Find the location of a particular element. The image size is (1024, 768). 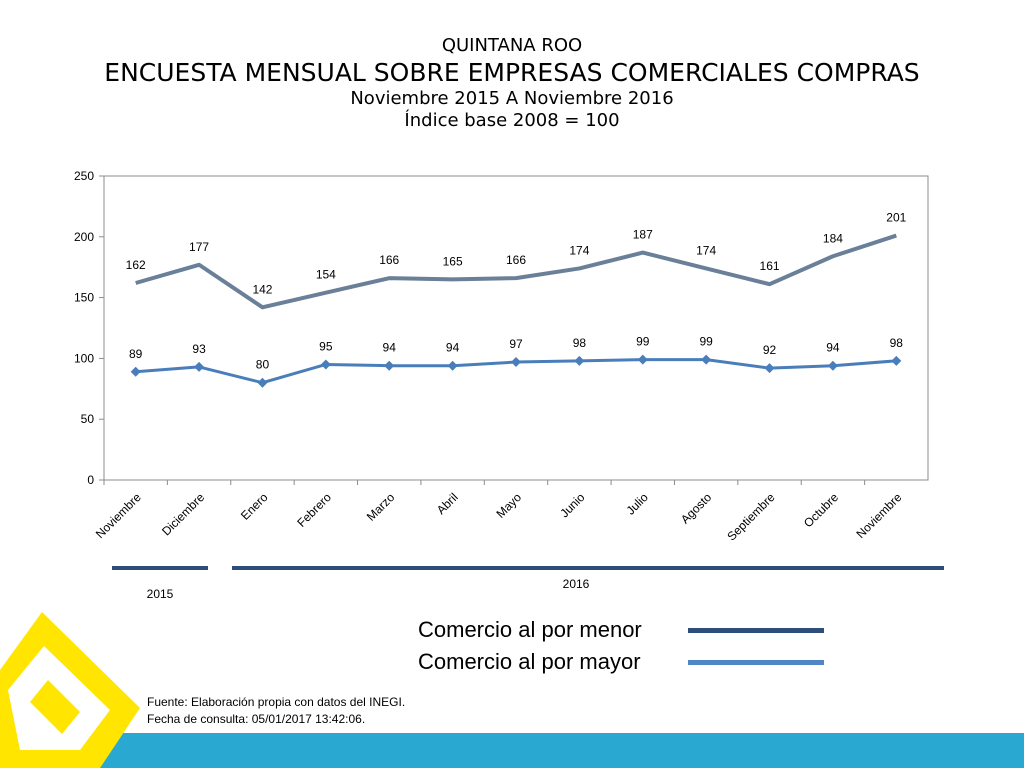

data-label: 161 is located at coordinates (770, 266).